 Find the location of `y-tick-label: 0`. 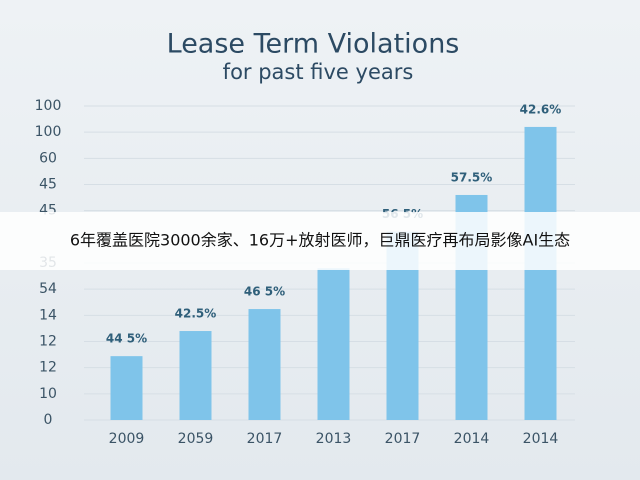

y-tick-label: 0 is located at coordinates (48, 420).